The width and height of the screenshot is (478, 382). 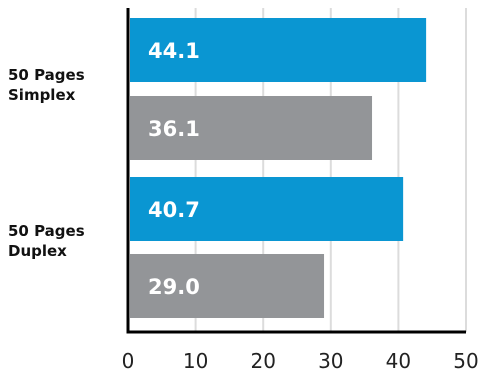 I want to click on x-tick-label-30: 30, so click(x=330, y=361).